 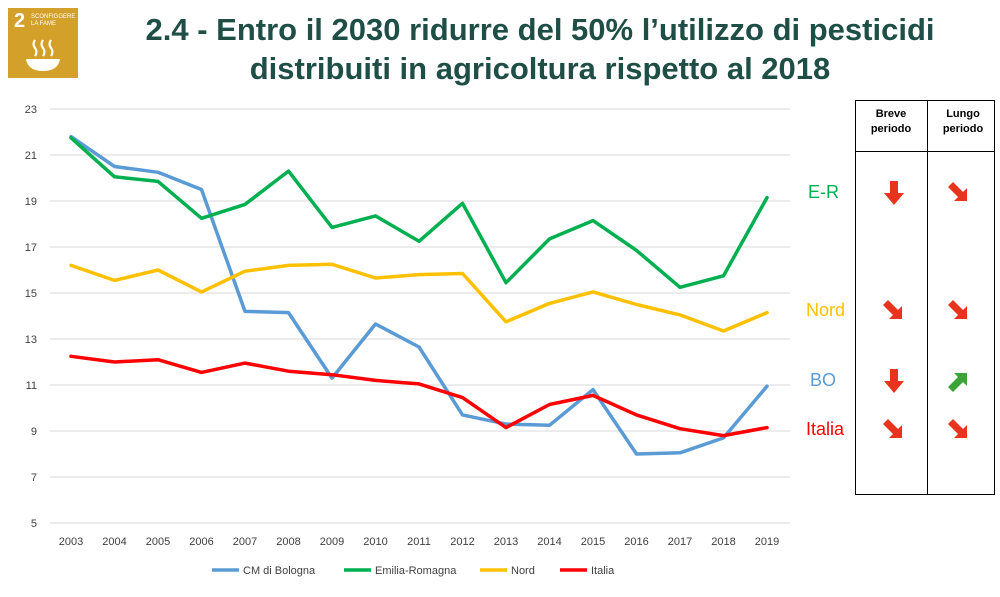 What do you see at coordinates (34, 432) in the screenshot?
I see `y-tick-label: 9` at bounding box center [34, 432].